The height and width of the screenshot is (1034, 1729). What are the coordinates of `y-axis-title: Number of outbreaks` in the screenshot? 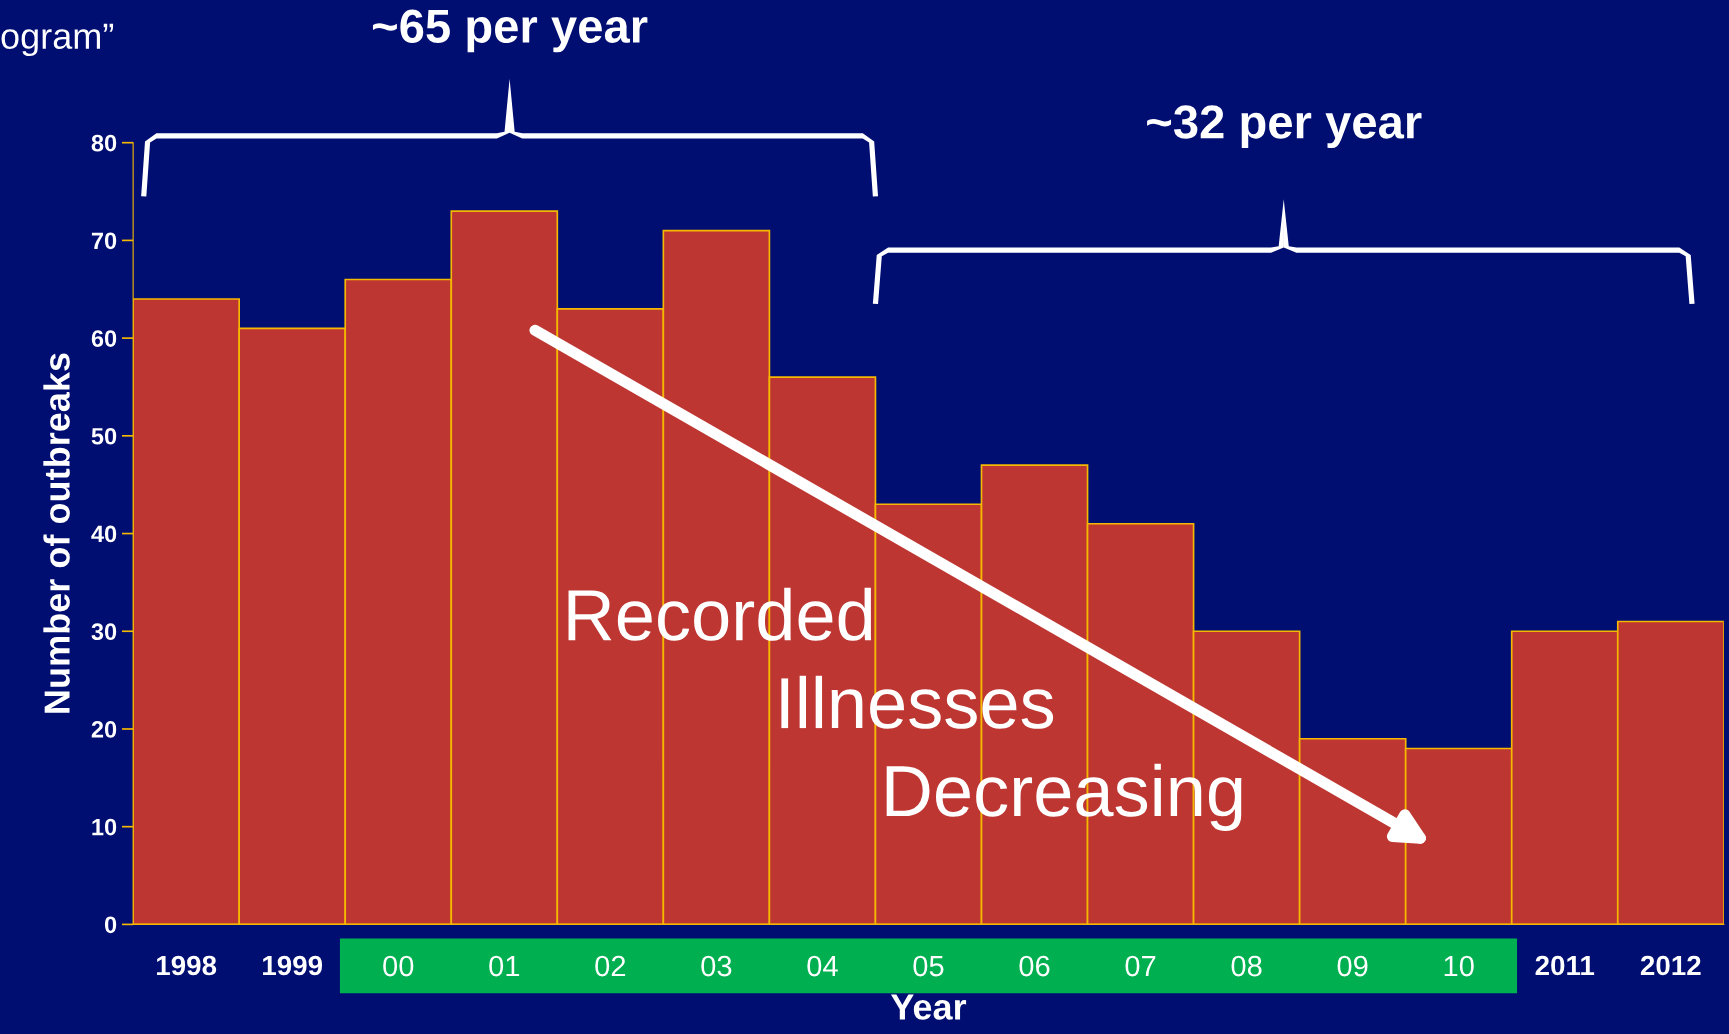 It's located at (56, 533).